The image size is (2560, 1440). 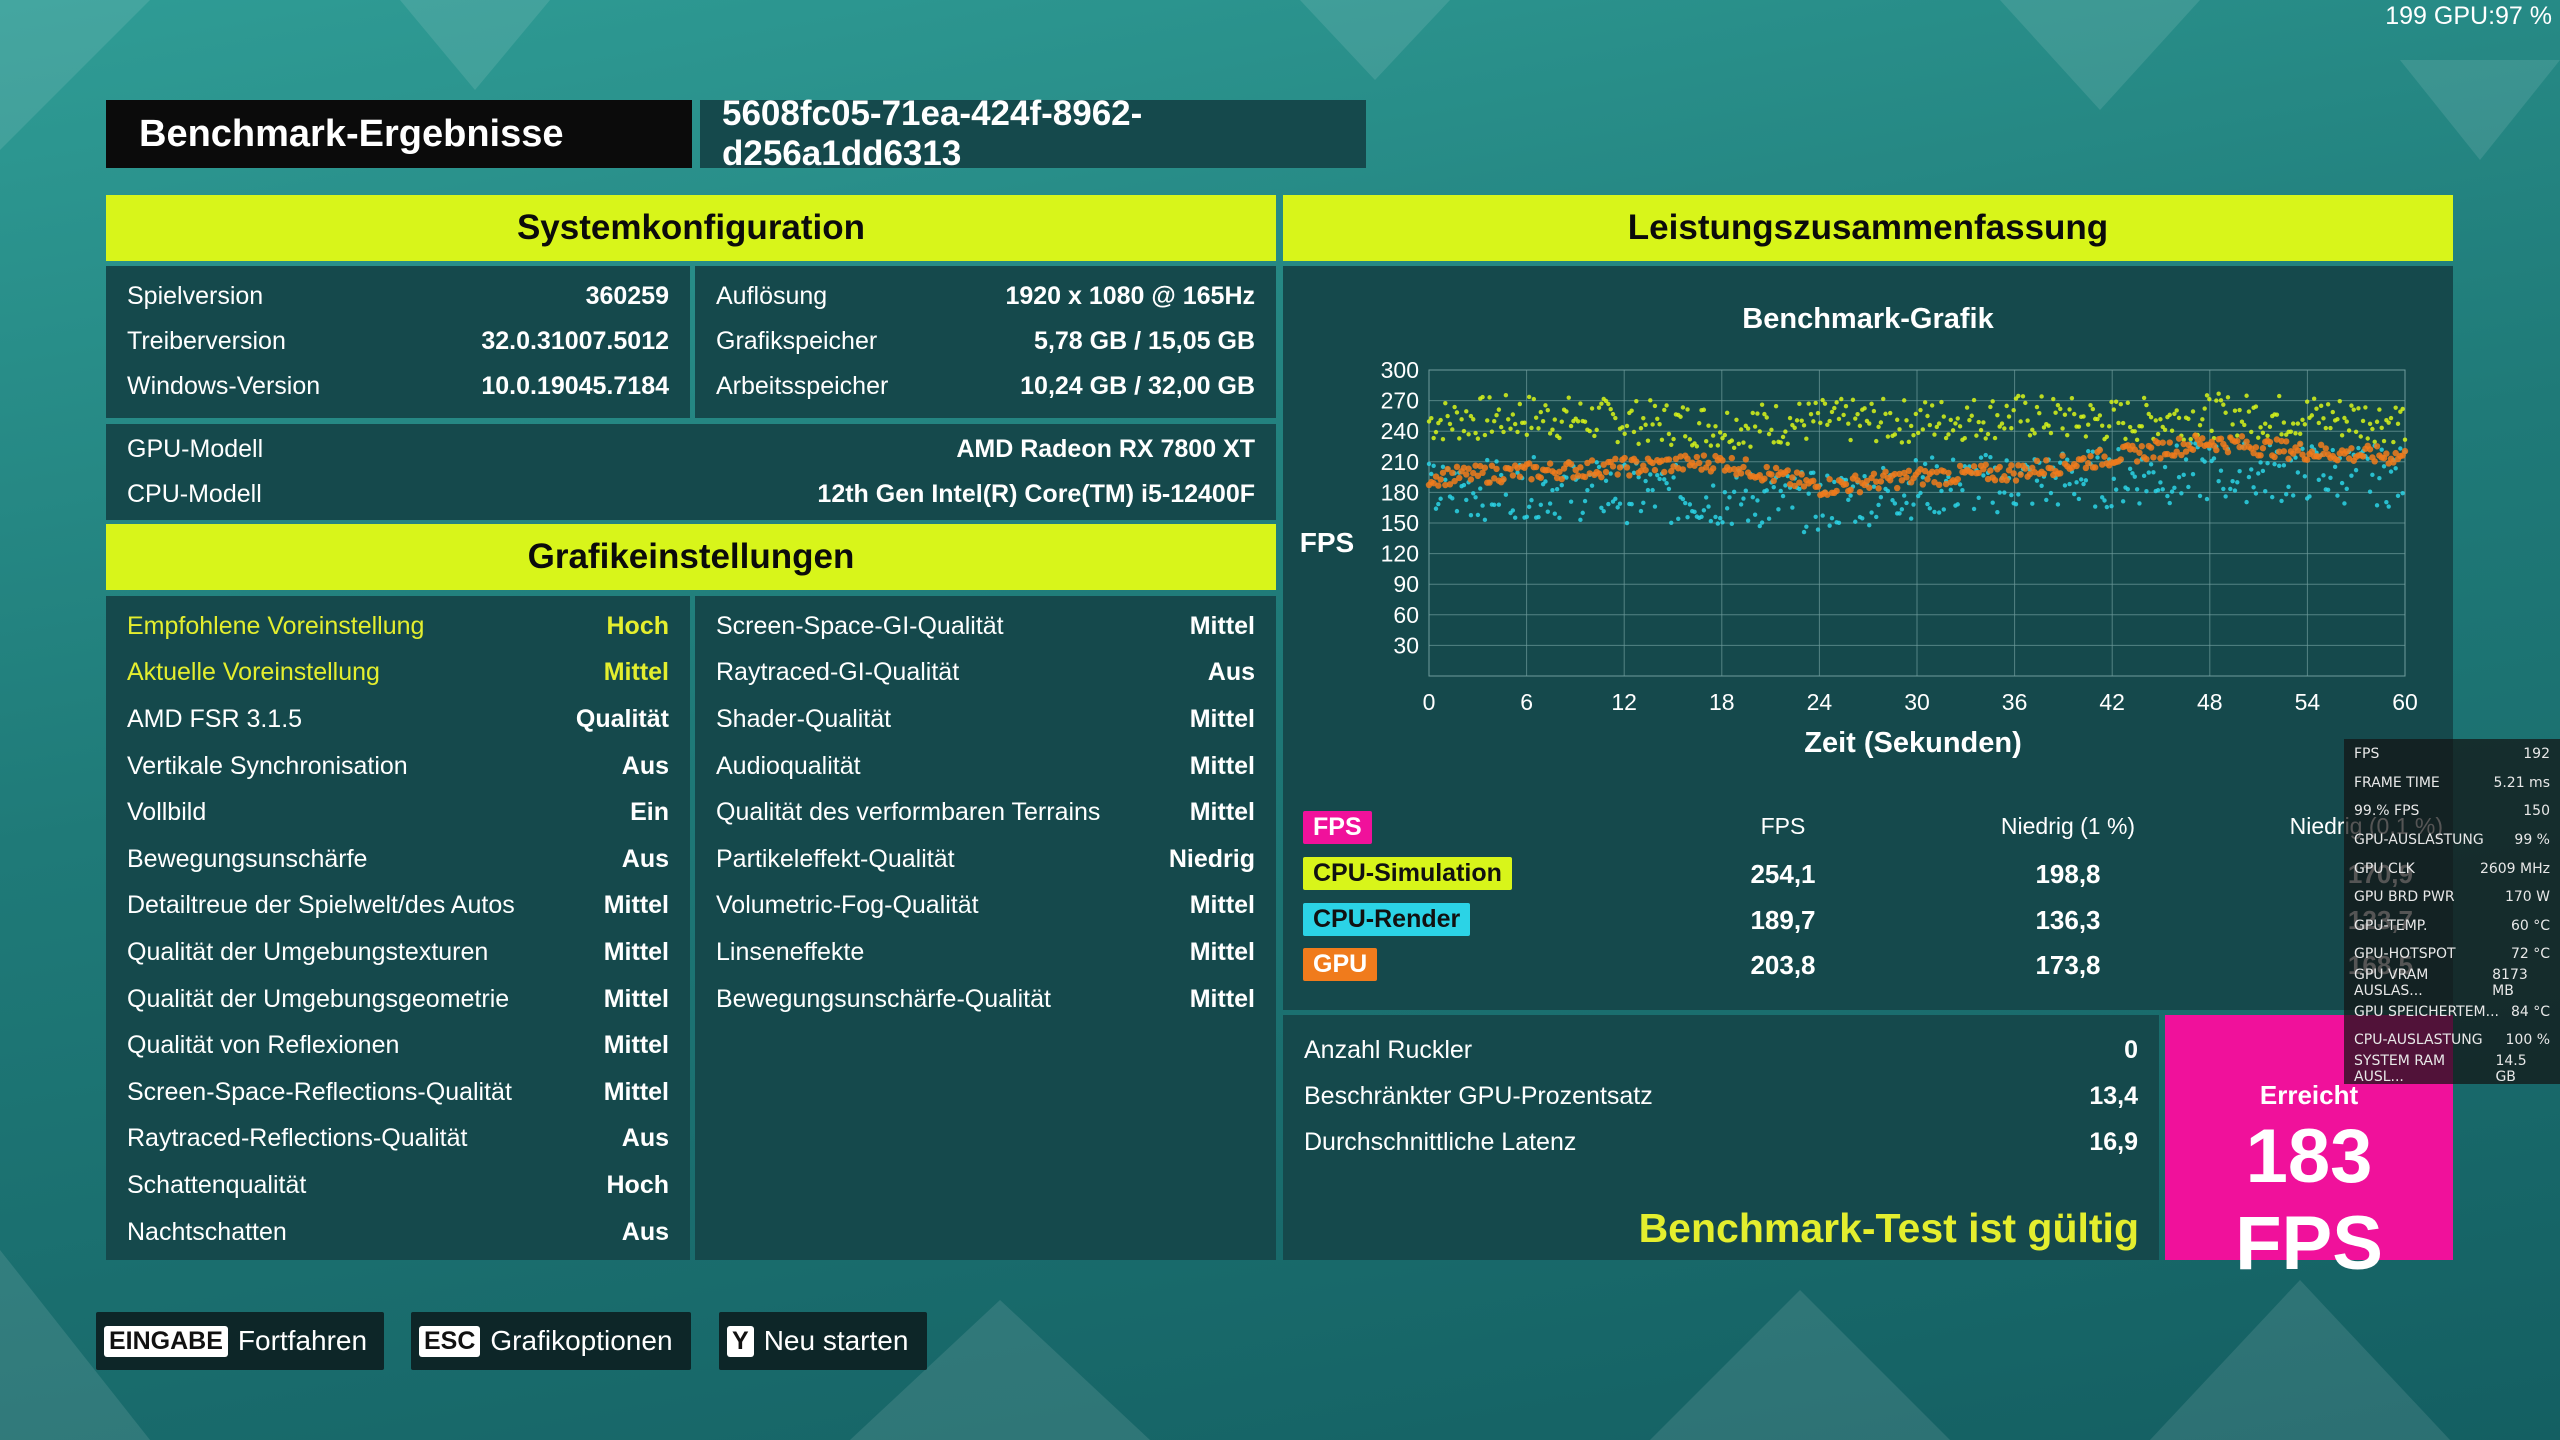 I want to click on table-header: FPS, so click(x=1783, y=826).